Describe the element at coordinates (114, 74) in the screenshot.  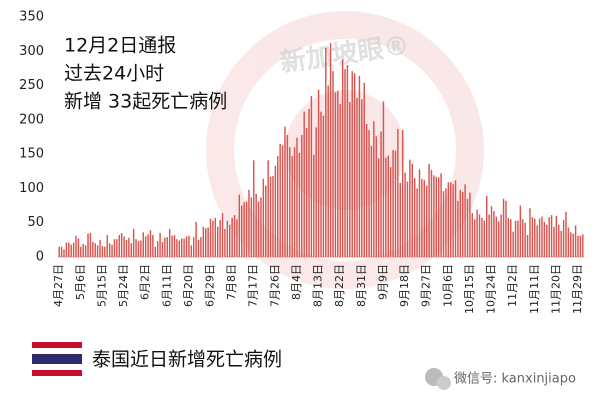
I see `annotation: 过去24小时` at that location.